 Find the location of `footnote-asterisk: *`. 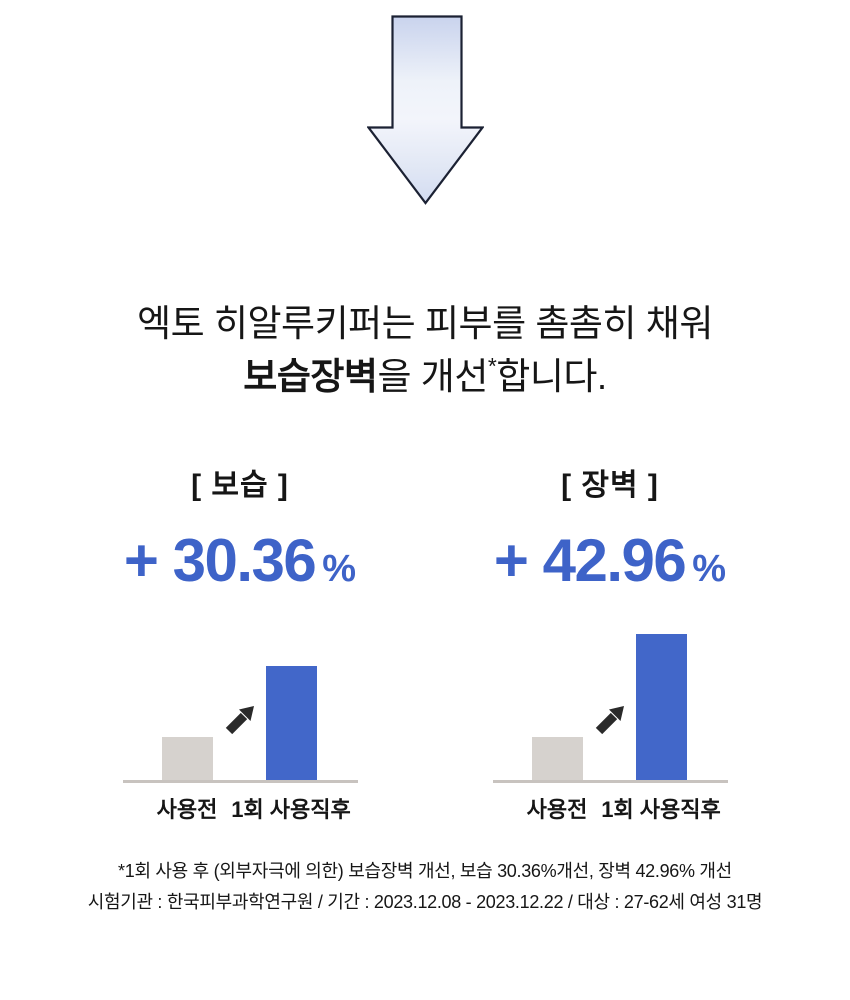

footnote-asterisk: * is located at coordinates (492, 365).